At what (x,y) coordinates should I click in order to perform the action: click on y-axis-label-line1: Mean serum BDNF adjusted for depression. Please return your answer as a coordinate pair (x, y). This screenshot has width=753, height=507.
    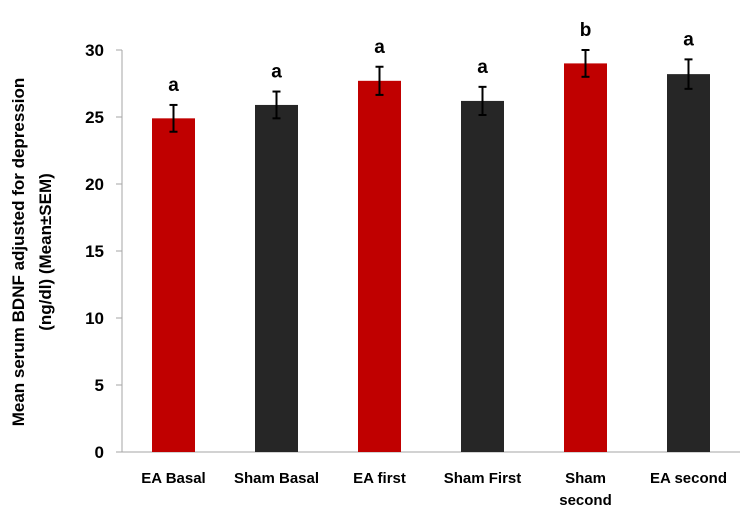
    Looking at the image, I should click on (18, 252).